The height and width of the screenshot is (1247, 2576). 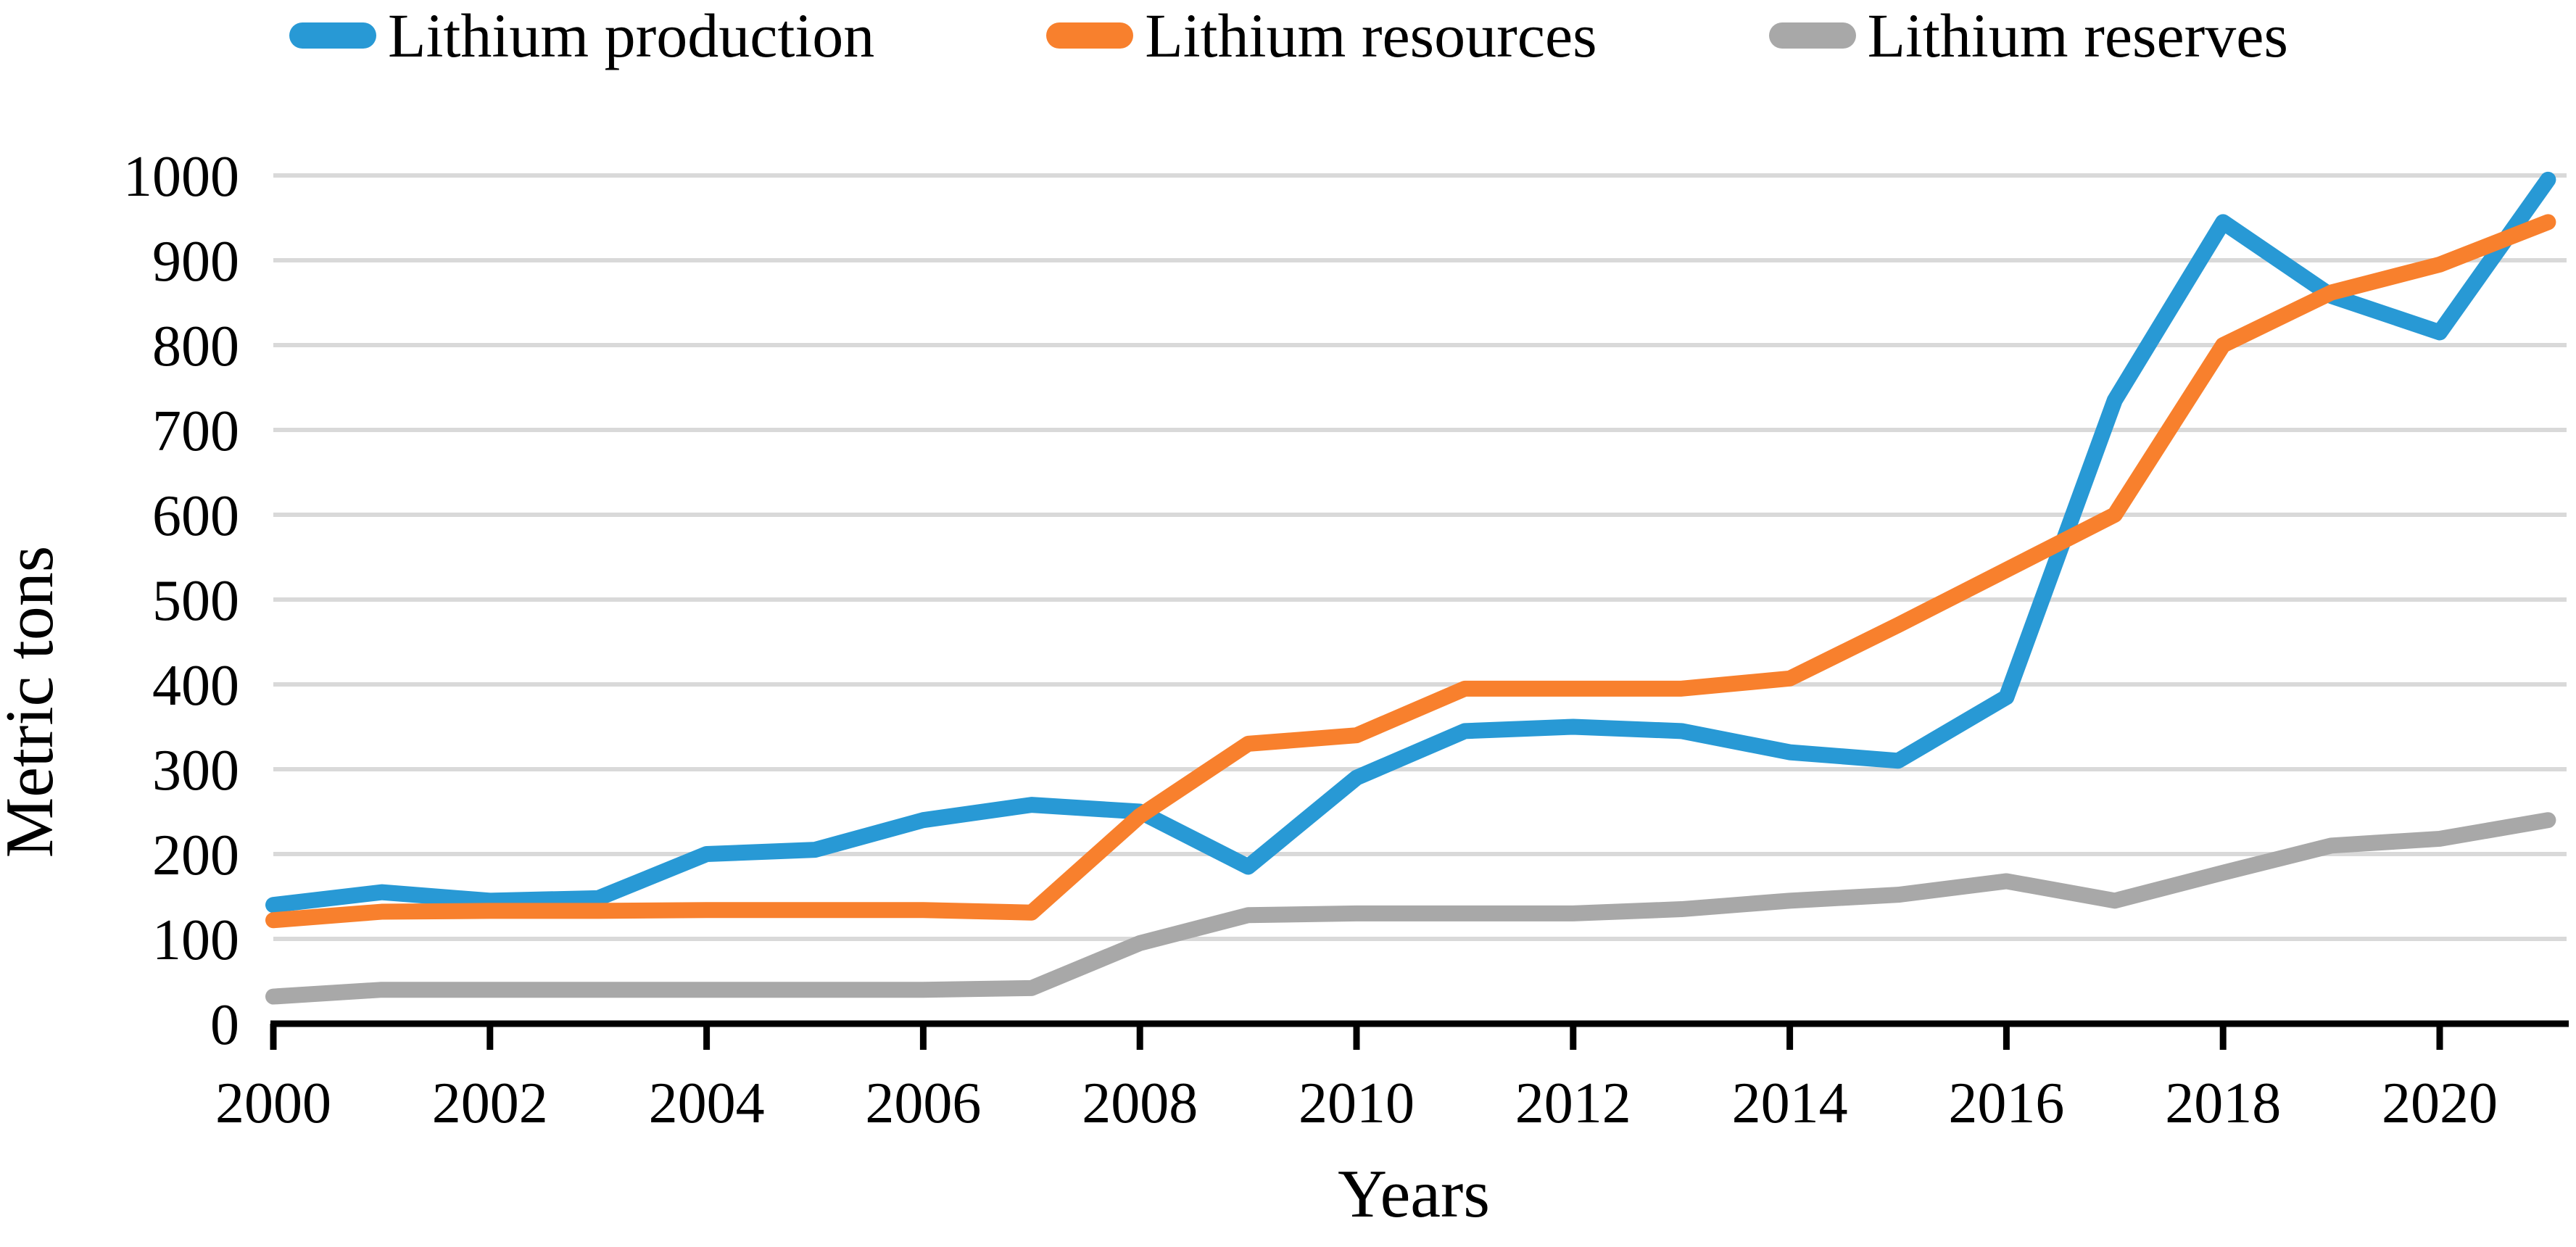 I want to click on y-tick-label-1000: 1000, so click(x=181, y=177).